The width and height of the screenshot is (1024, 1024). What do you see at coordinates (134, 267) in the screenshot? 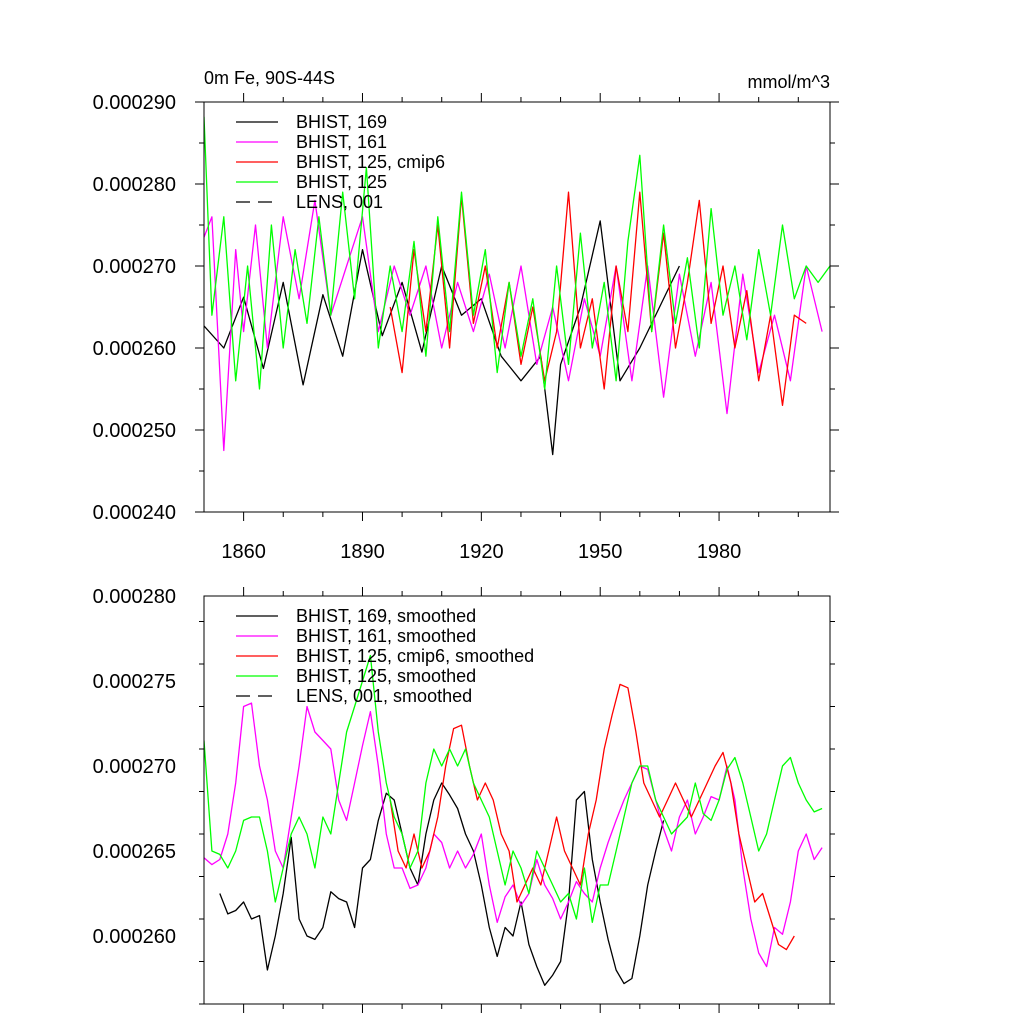
I see `top-y-tick-label: 0.000270` at bounding box center [134, 267].